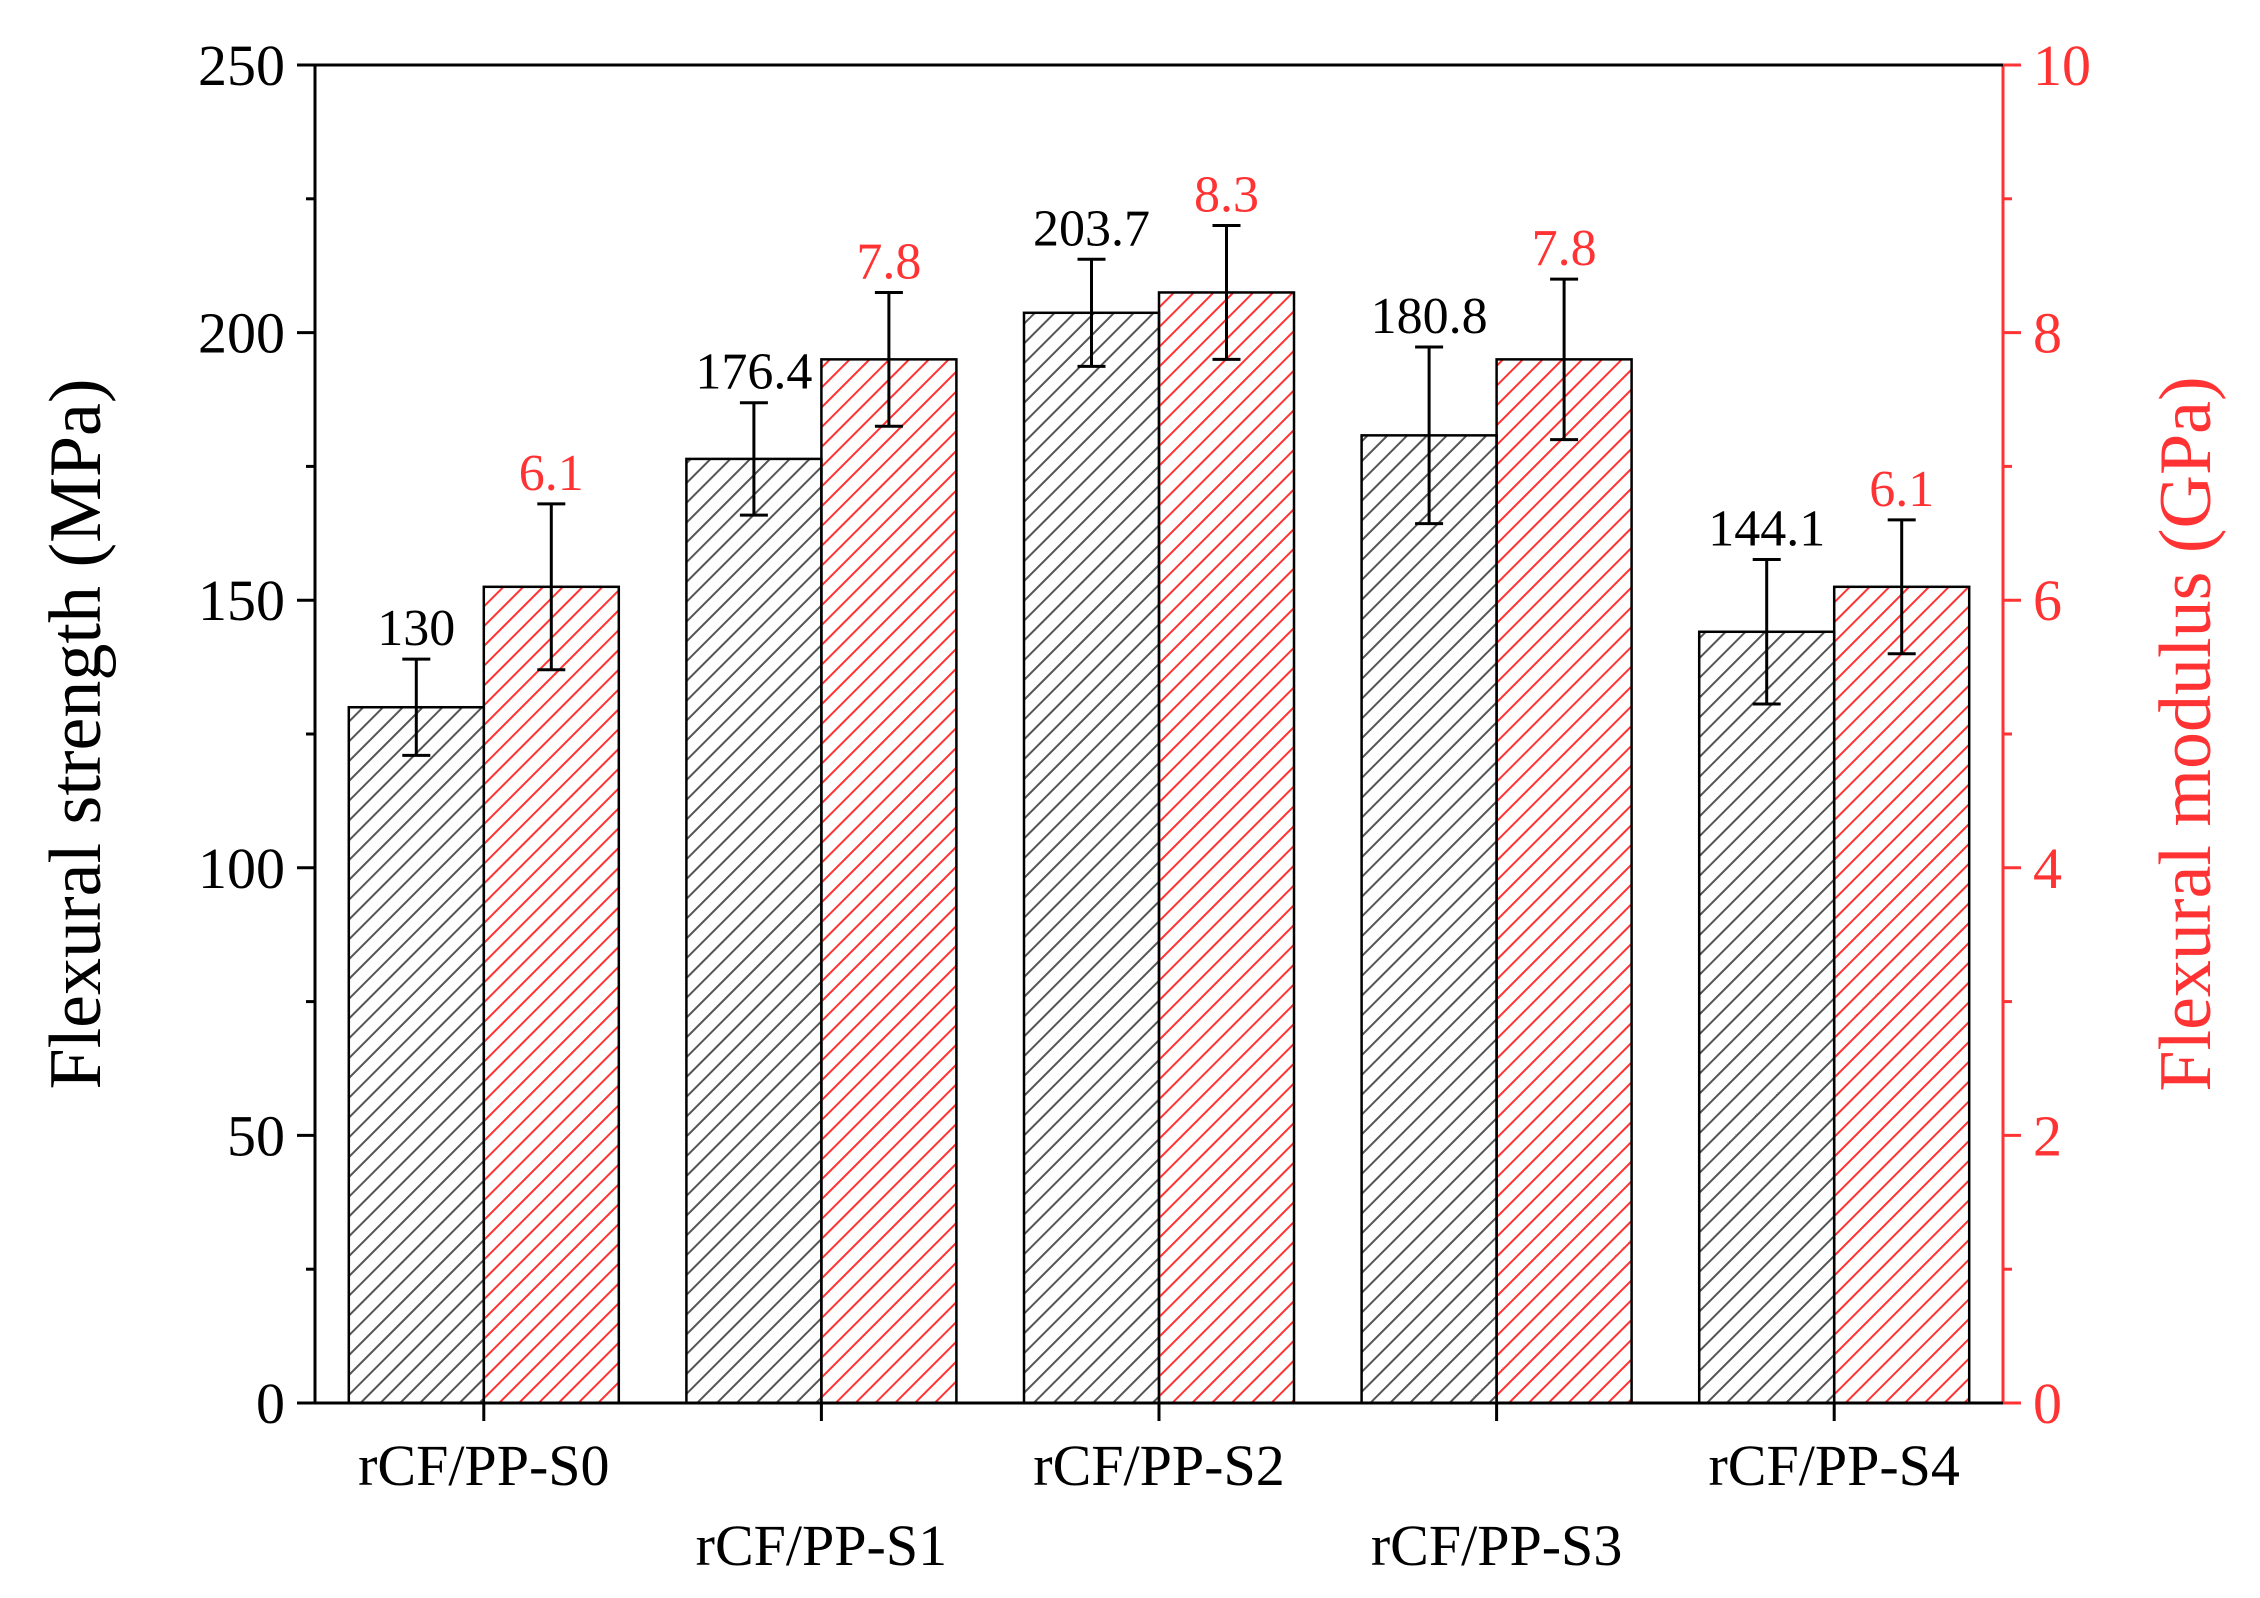 The height and width of the screenshot is (1598, 2260). I want to click on x-tick-label: rCF/PP-S3, so click(1496, 1545).